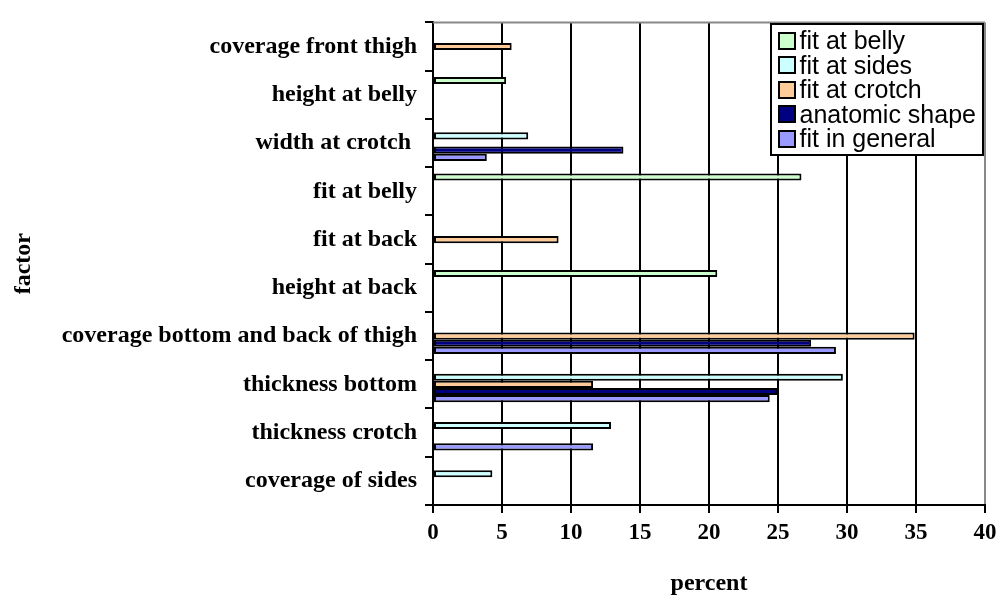 The image size is (1003, 602). Describe the element at coordinates (365, 237) in the screenshot. I see `y-tick-label: fit at back` at that location.